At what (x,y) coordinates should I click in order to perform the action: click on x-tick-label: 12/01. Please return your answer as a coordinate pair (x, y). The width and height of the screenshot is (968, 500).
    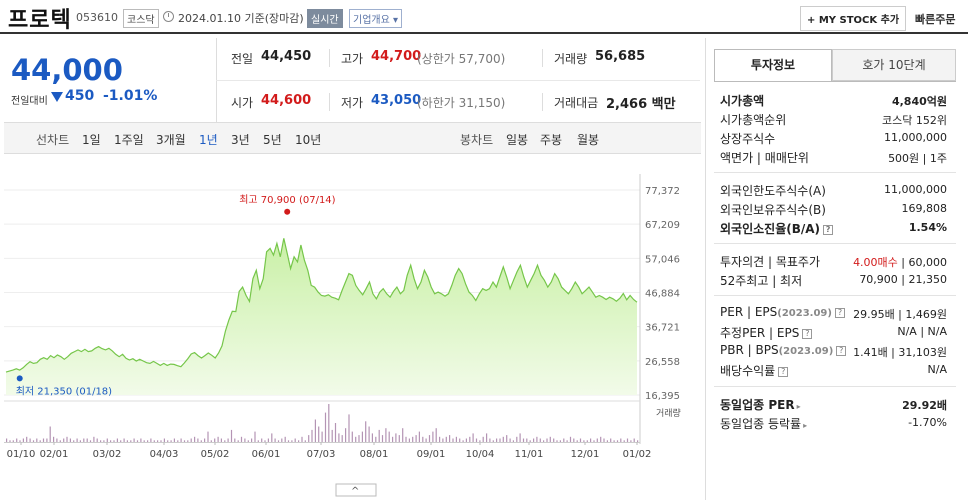
    Looking at the image, I should click on (585, 454).